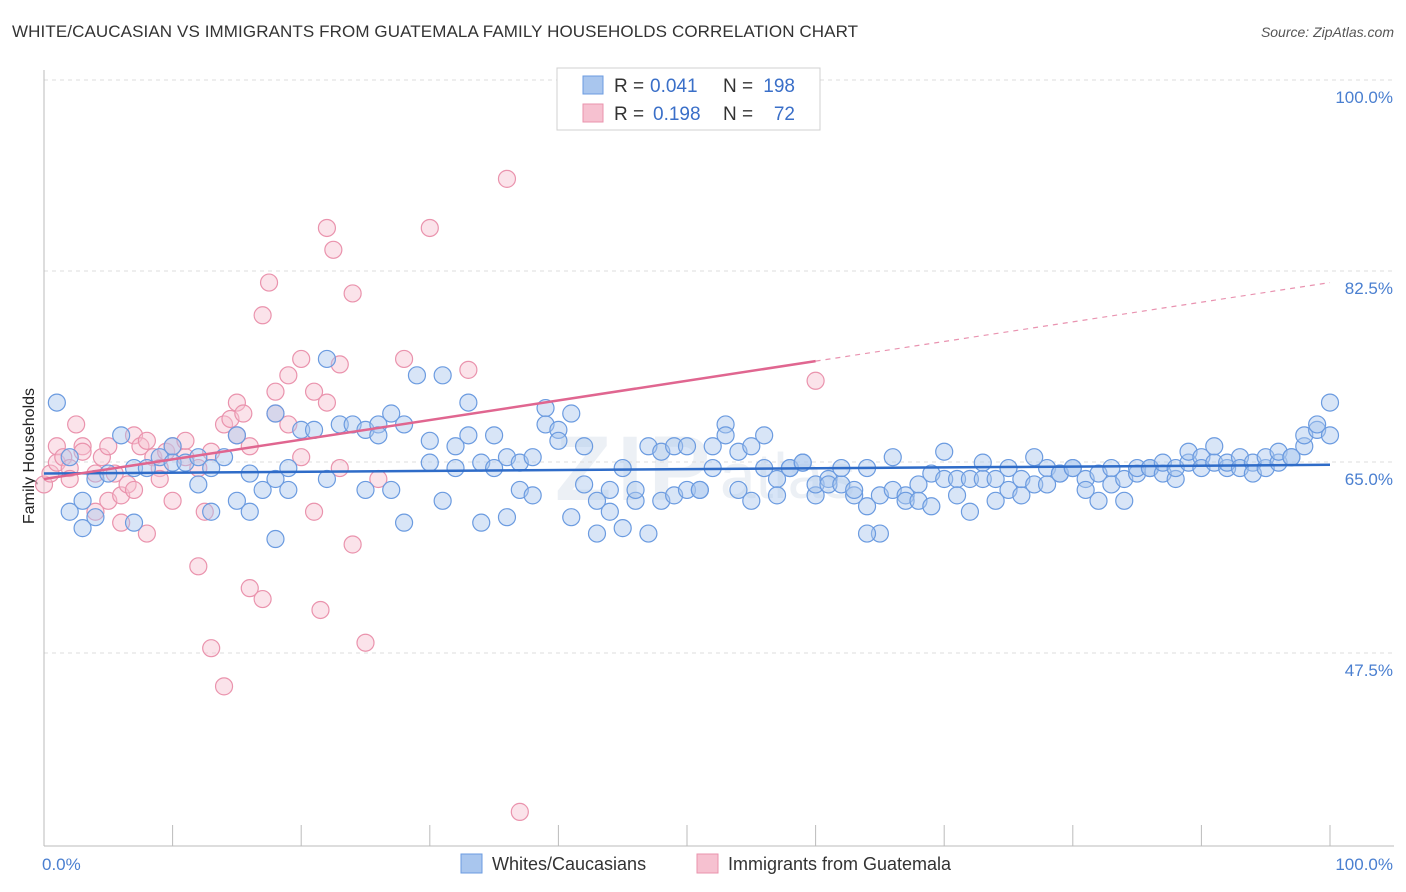  I want to click on bottom-legend-label-white: Whites/Caucasians, so click(569, 864).